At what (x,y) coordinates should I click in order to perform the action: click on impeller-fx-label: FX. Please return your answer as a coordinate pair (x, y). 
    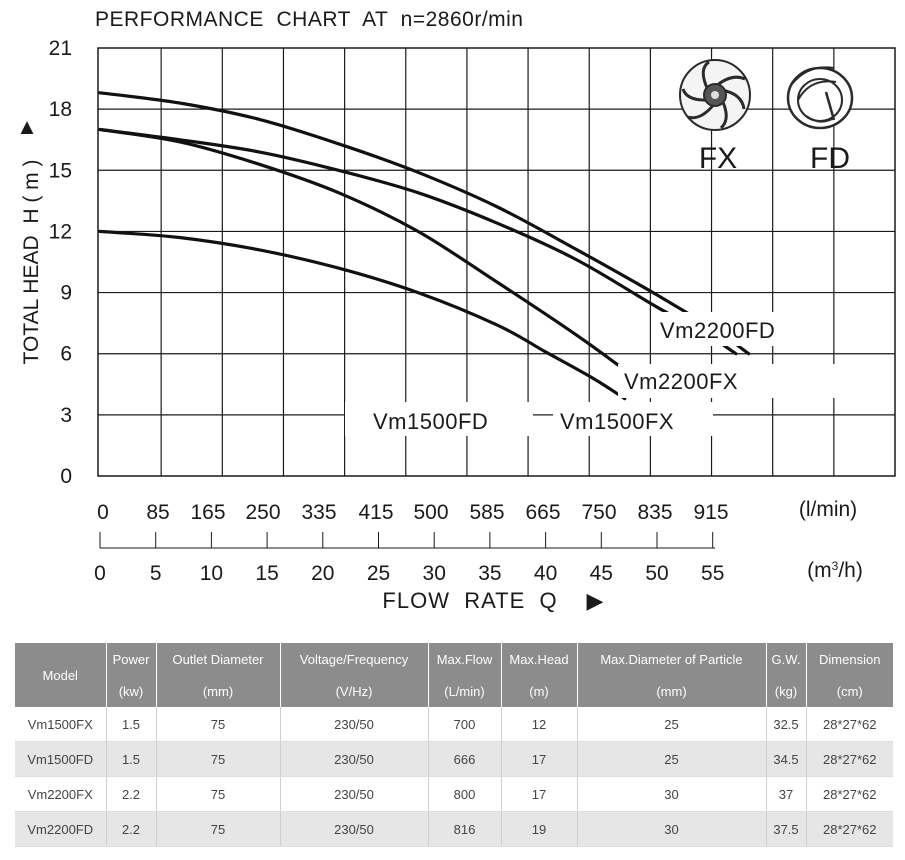
    Looking at the image, I should click on (718, 158).